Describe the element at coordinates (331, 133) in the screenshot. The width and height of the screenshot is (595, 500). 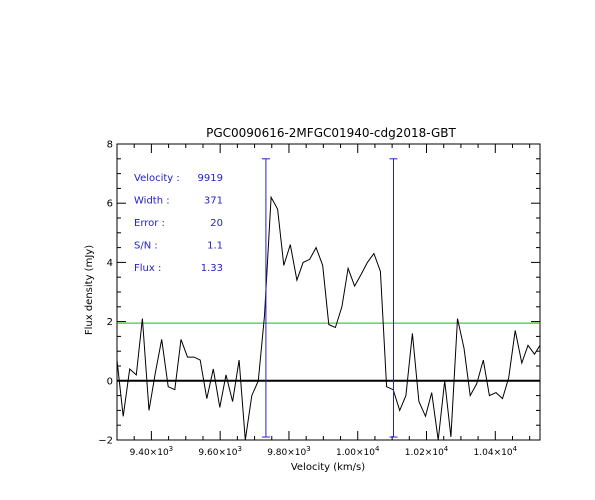
I see `chart-title: PGC0090616-2MFGC01940-cdg2018-GBT` at that location.